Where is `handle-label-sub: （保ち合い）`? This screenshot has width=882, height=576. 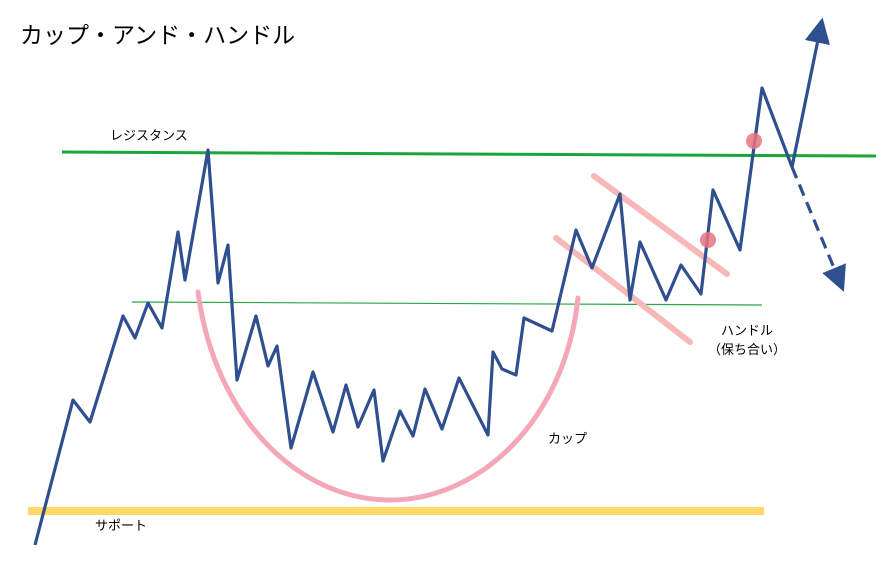
handle-label-sub: （保ち合い） is located at coordinates (747, 350).